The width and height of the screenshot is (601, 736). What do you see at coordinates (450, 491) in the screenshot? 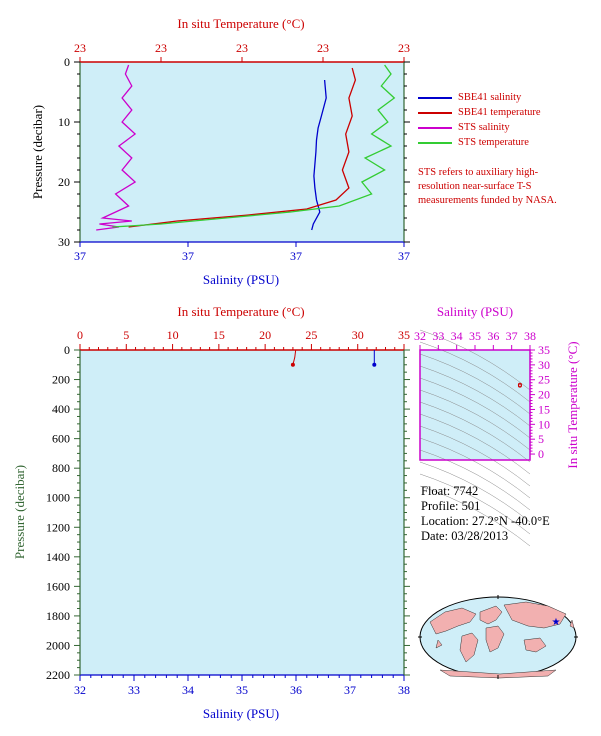
I see `float-id: Float: 7742` at bounding box center [450, 491].